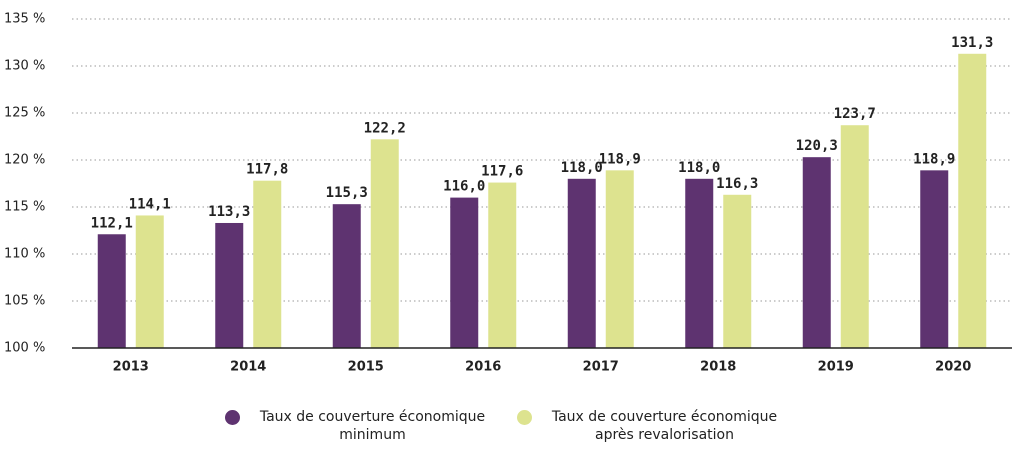 Image resolution: width=1019 pixels, height=451 pixels. What do you see at coordinates (248, 367) in the screenshot?
I see `x-tick-label: 2014` at bounding box center [248, 367].